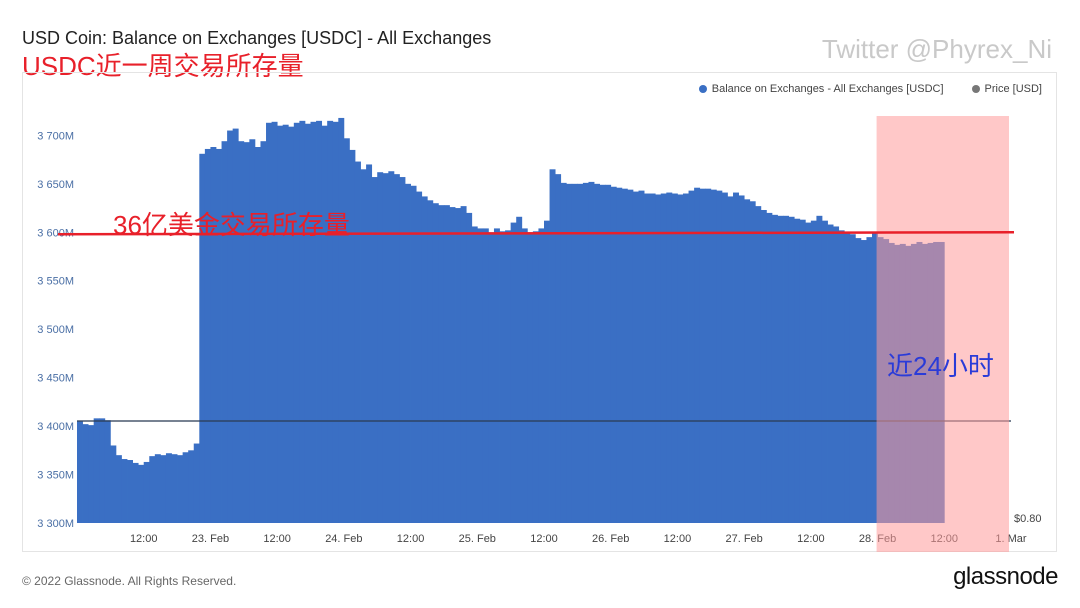 This screenshot has height=608, width=1080. What do you see at coordinates (55, 524) in the screenshot?
I see `y-tick-label: 3 300M` at bounding box center [55, 524].